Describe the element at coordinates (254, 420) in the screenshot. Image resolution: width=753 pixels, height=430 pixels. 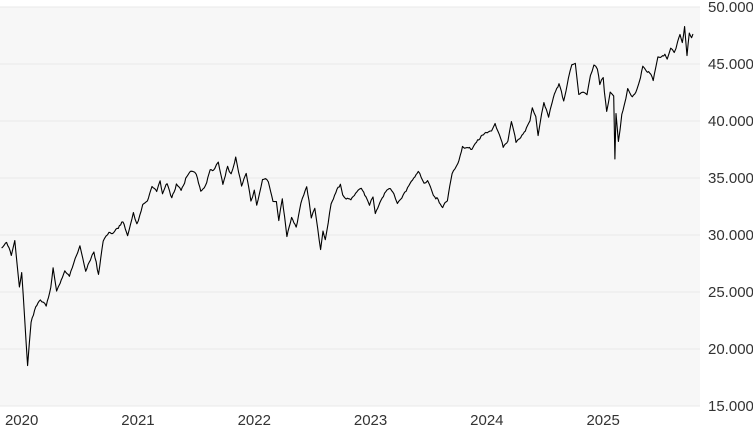
I see `x-axis-label: 2022` at that location.